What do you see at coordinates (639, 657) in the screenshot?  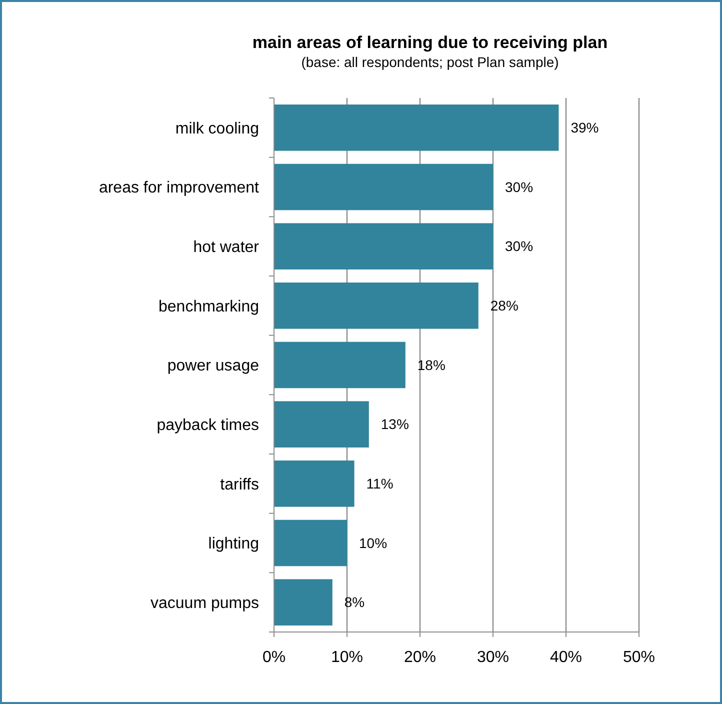 I see `x-tick-label: 50%` at bounding box center [639, 657].